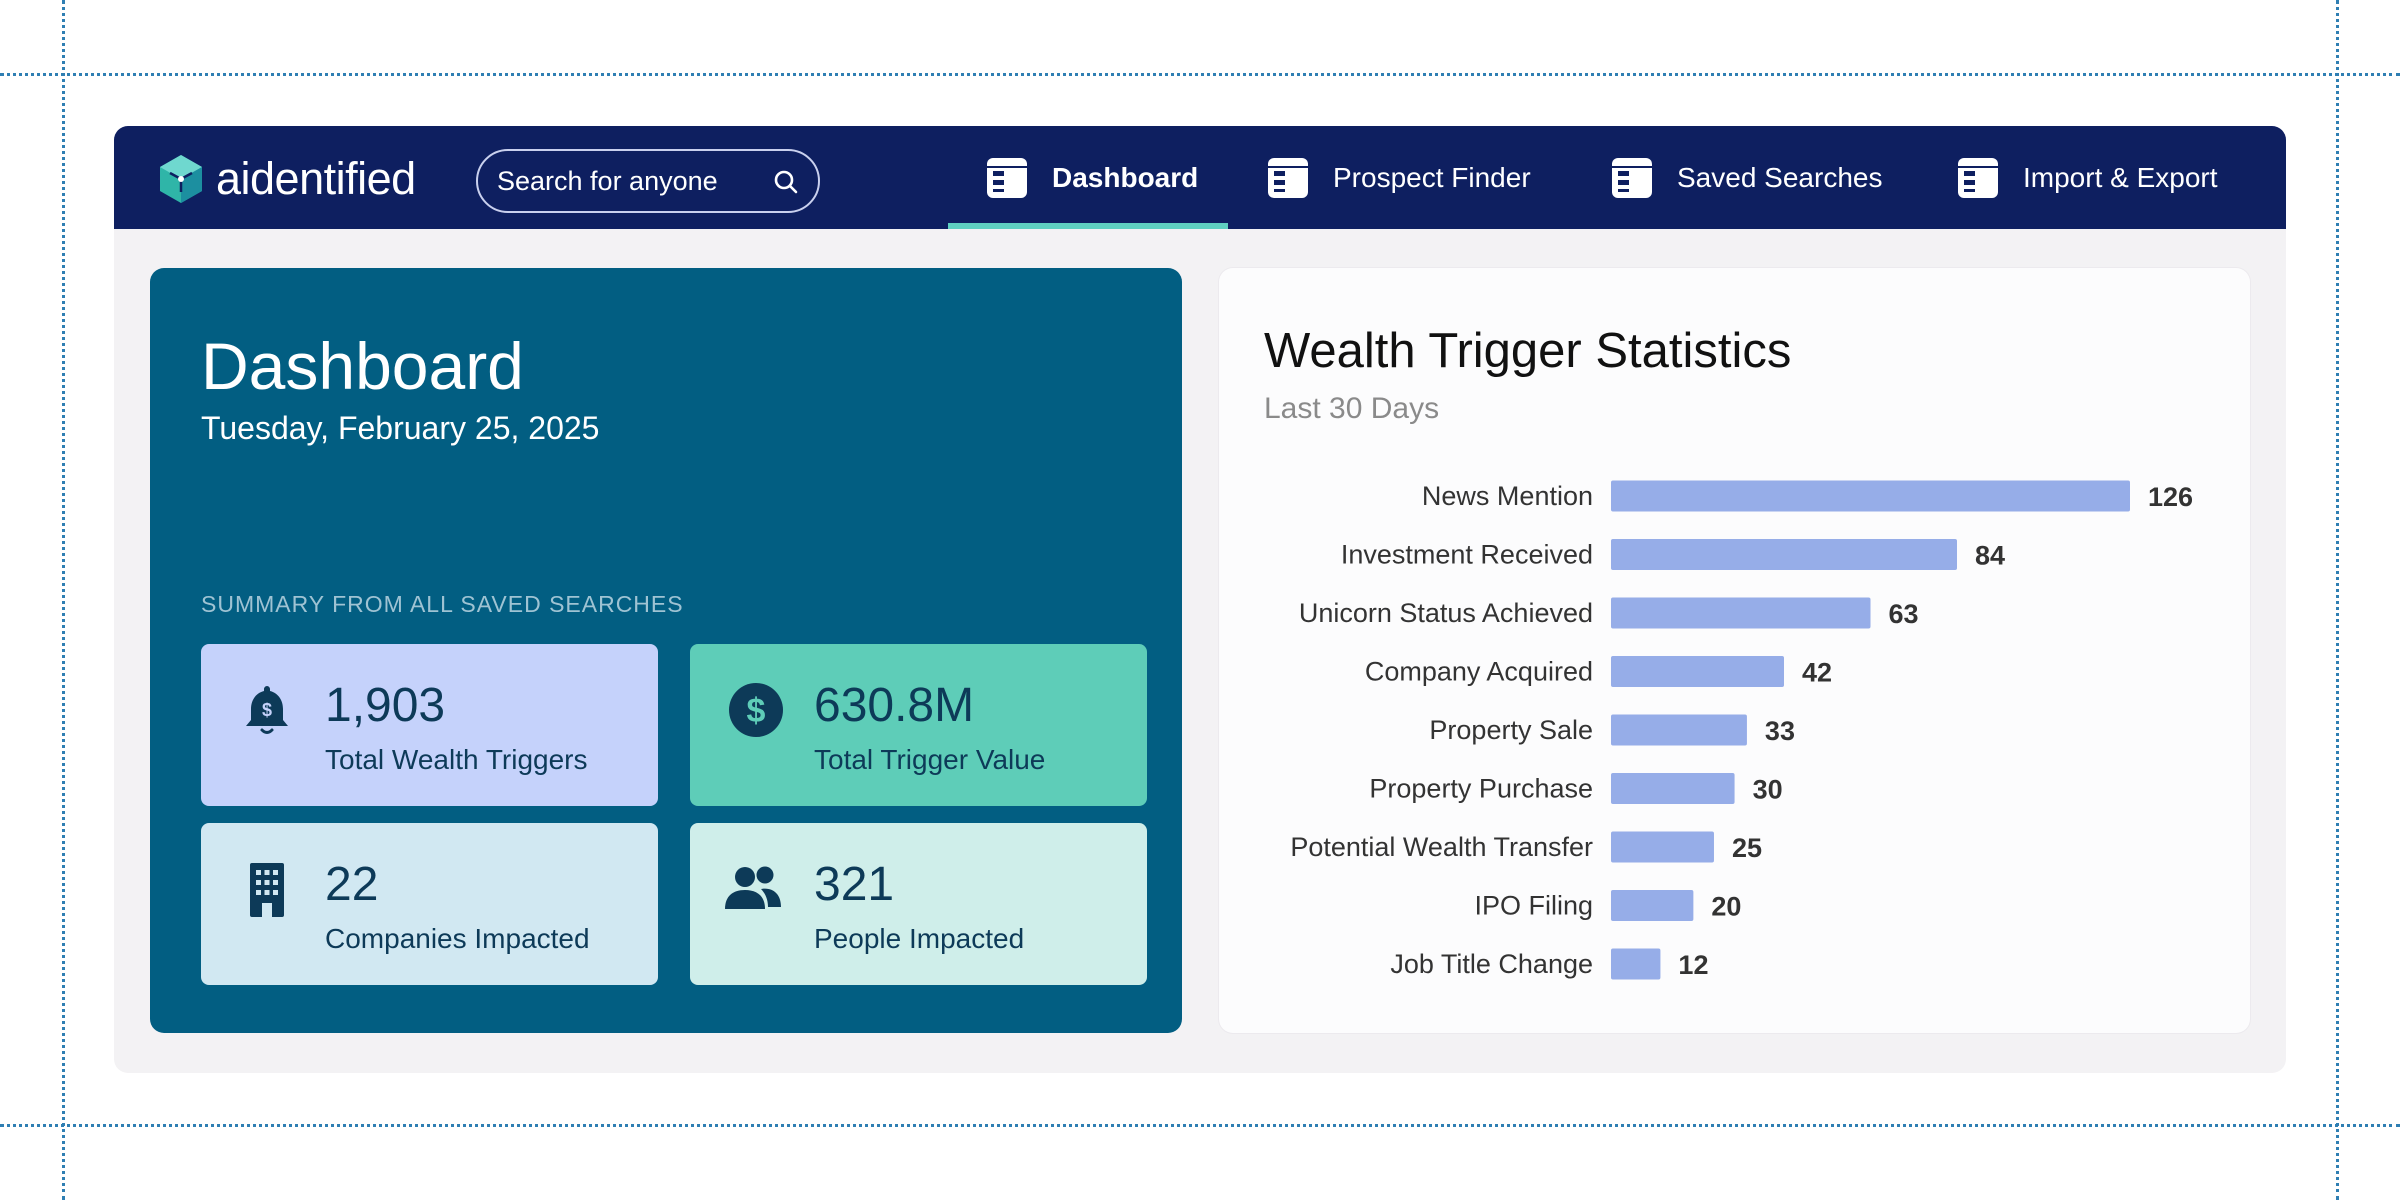 Image resolution: width=2400 pixels, height=1200 pixels. I want to click on nav-tab-saved-searches: Saved Searches, so click(1746, 177).